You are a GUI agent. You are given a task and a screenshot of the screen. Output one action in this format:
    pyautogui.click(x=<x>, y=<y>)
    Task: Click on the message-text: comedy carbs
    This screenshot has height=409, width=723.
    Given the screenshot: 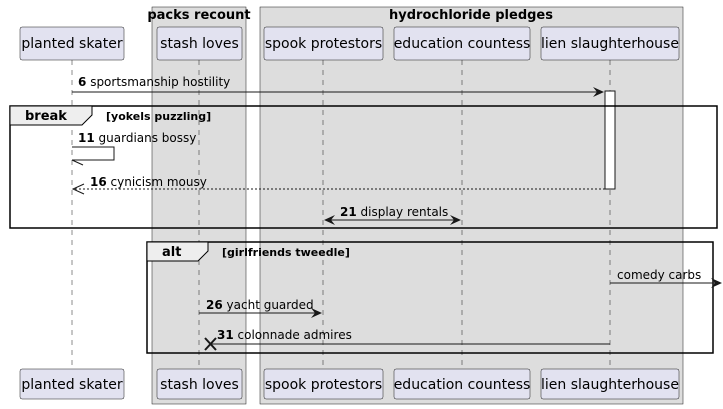 What is the action you would take?
    pyautogui.click(x=659, y=275)
    